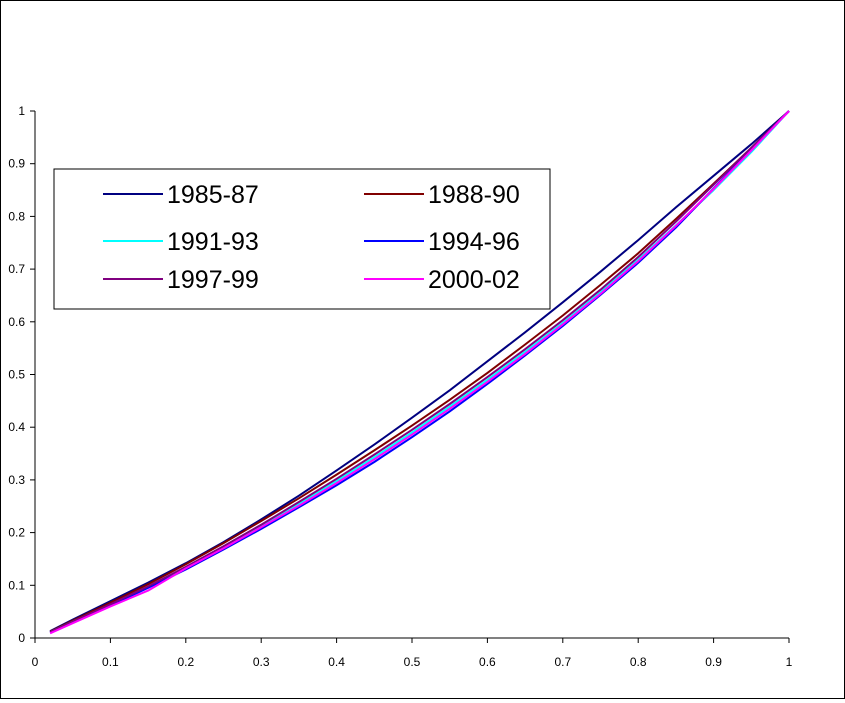 This screenshot has width=845, height=703. Describe the element at coordinates (21, 111) in the screenshot. I see `y-tick-label: 1` at that location.